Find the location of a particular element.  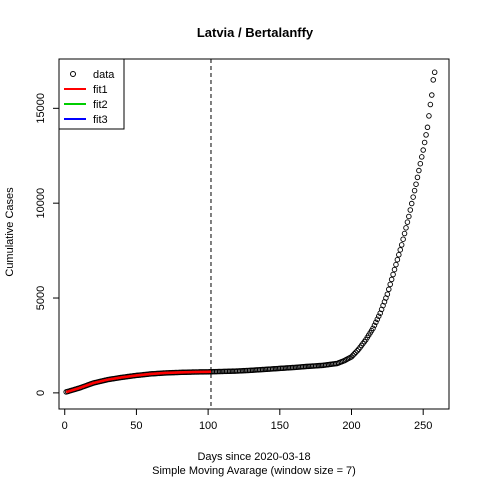

x-tick-label: 250 is located at coordinates (423, 426).